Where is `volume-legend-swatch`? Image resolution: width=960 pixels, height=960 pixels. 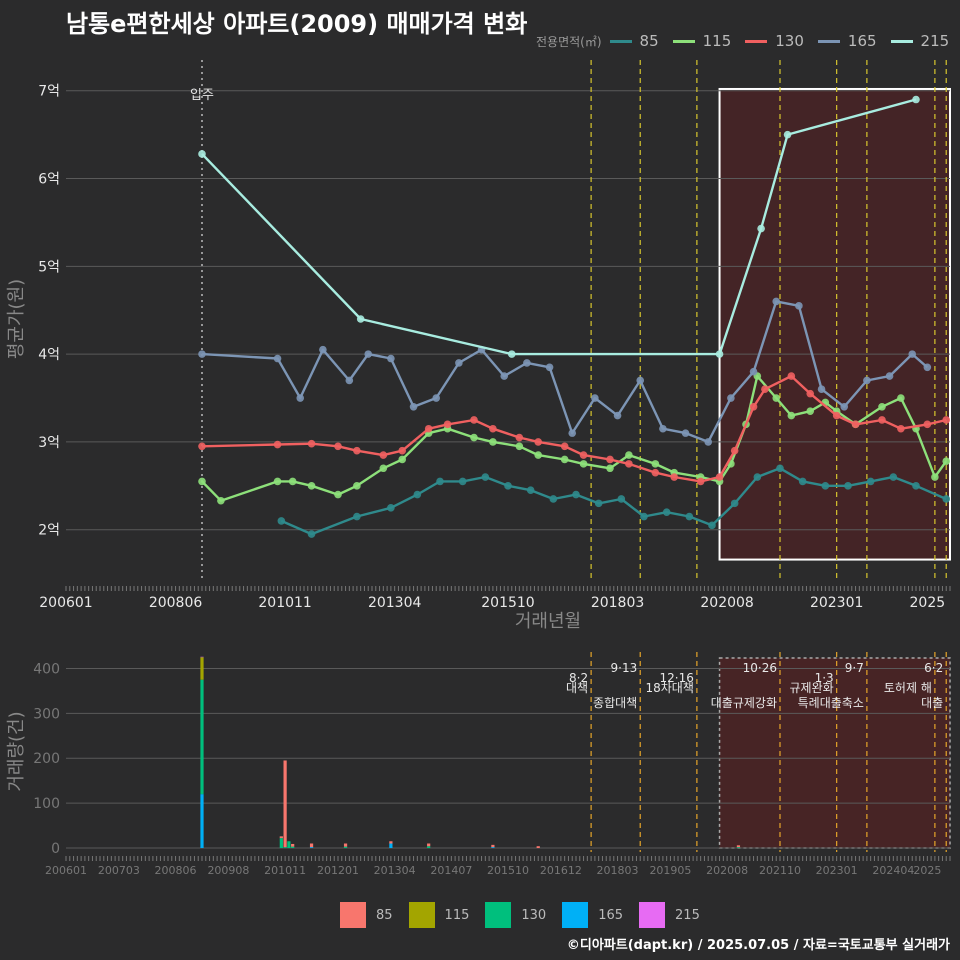 volume-legend-swatch is located at coordinates (421, 915).